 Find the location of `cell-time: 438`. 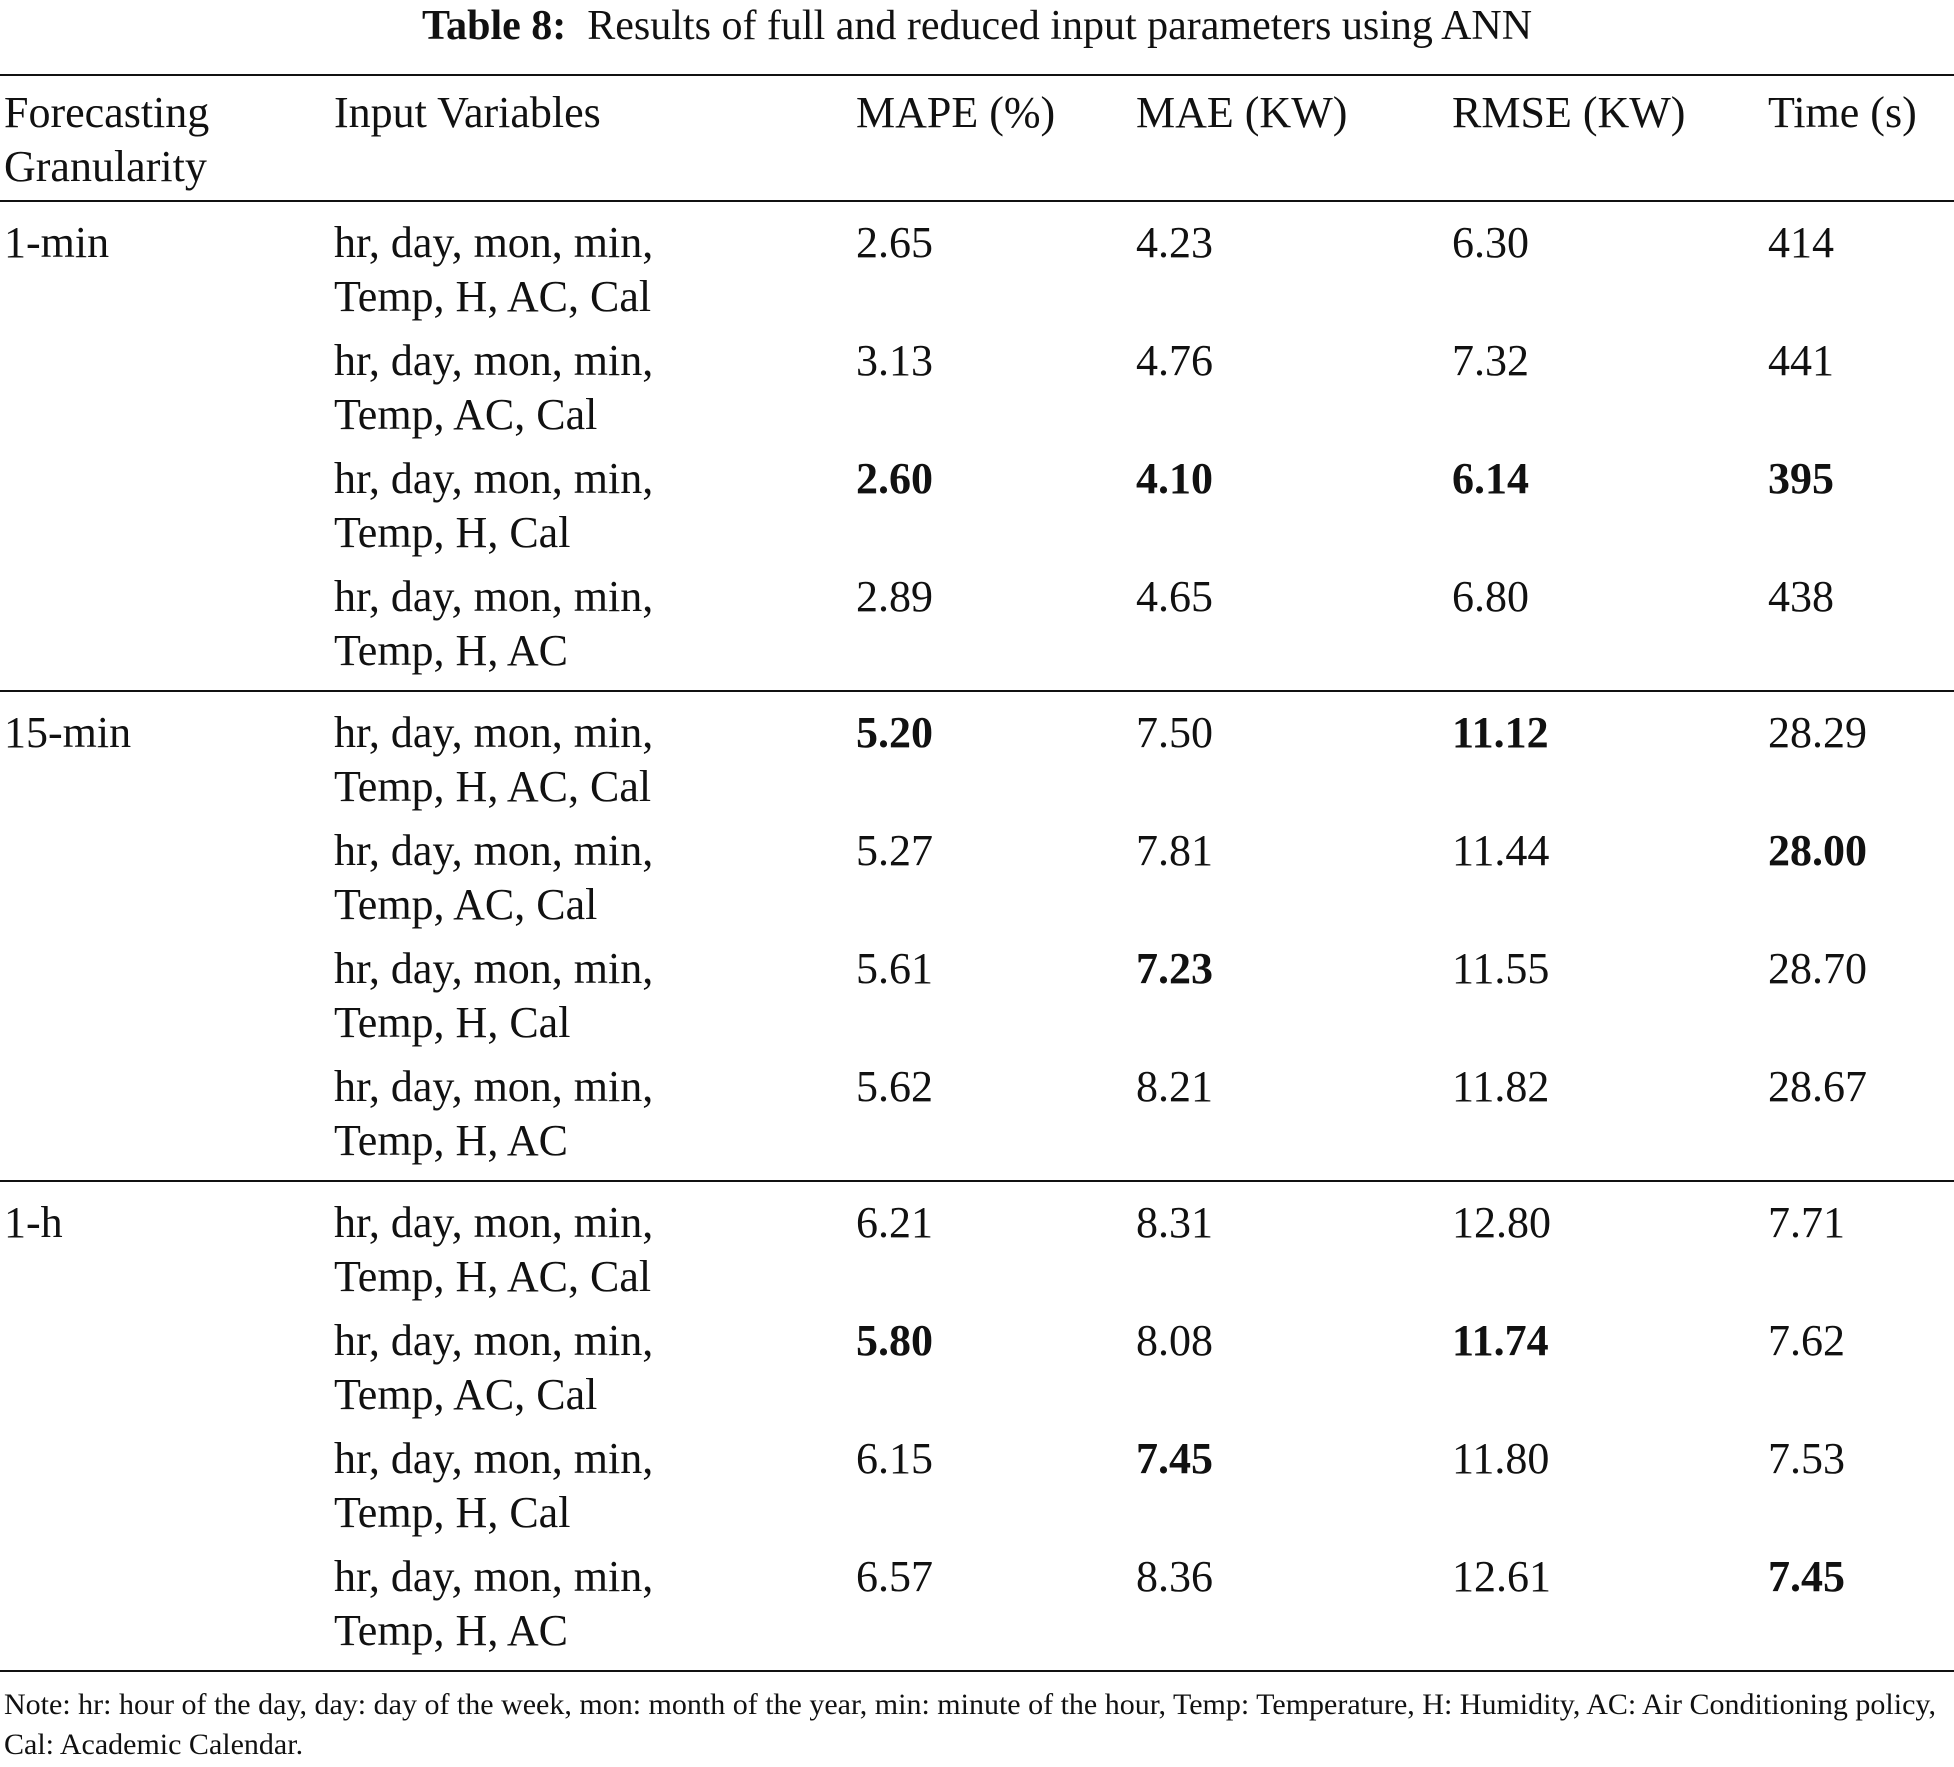

cell-time: 438 is located at coordinates (1801, 596).